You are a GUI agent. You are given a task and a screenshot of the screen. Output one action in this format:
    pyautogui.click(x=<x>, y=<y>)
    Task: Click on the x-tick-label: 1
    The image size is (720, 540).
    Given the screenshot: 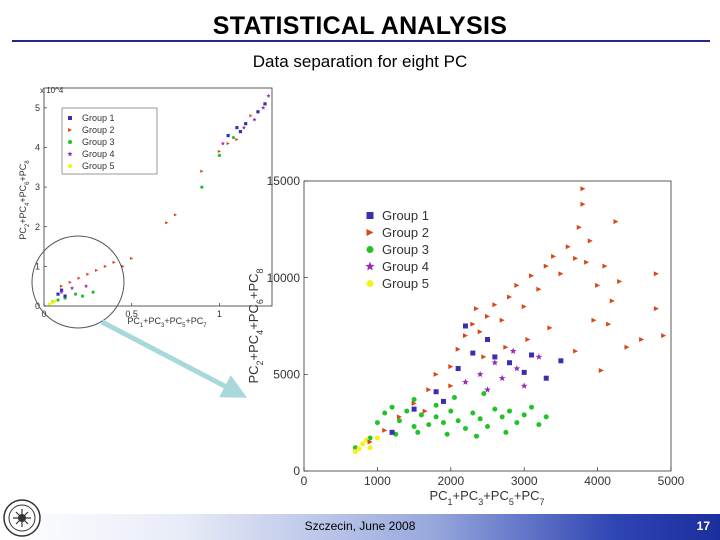 What is the action you would take?
    pyautogui.click(x=219, y=314)
    